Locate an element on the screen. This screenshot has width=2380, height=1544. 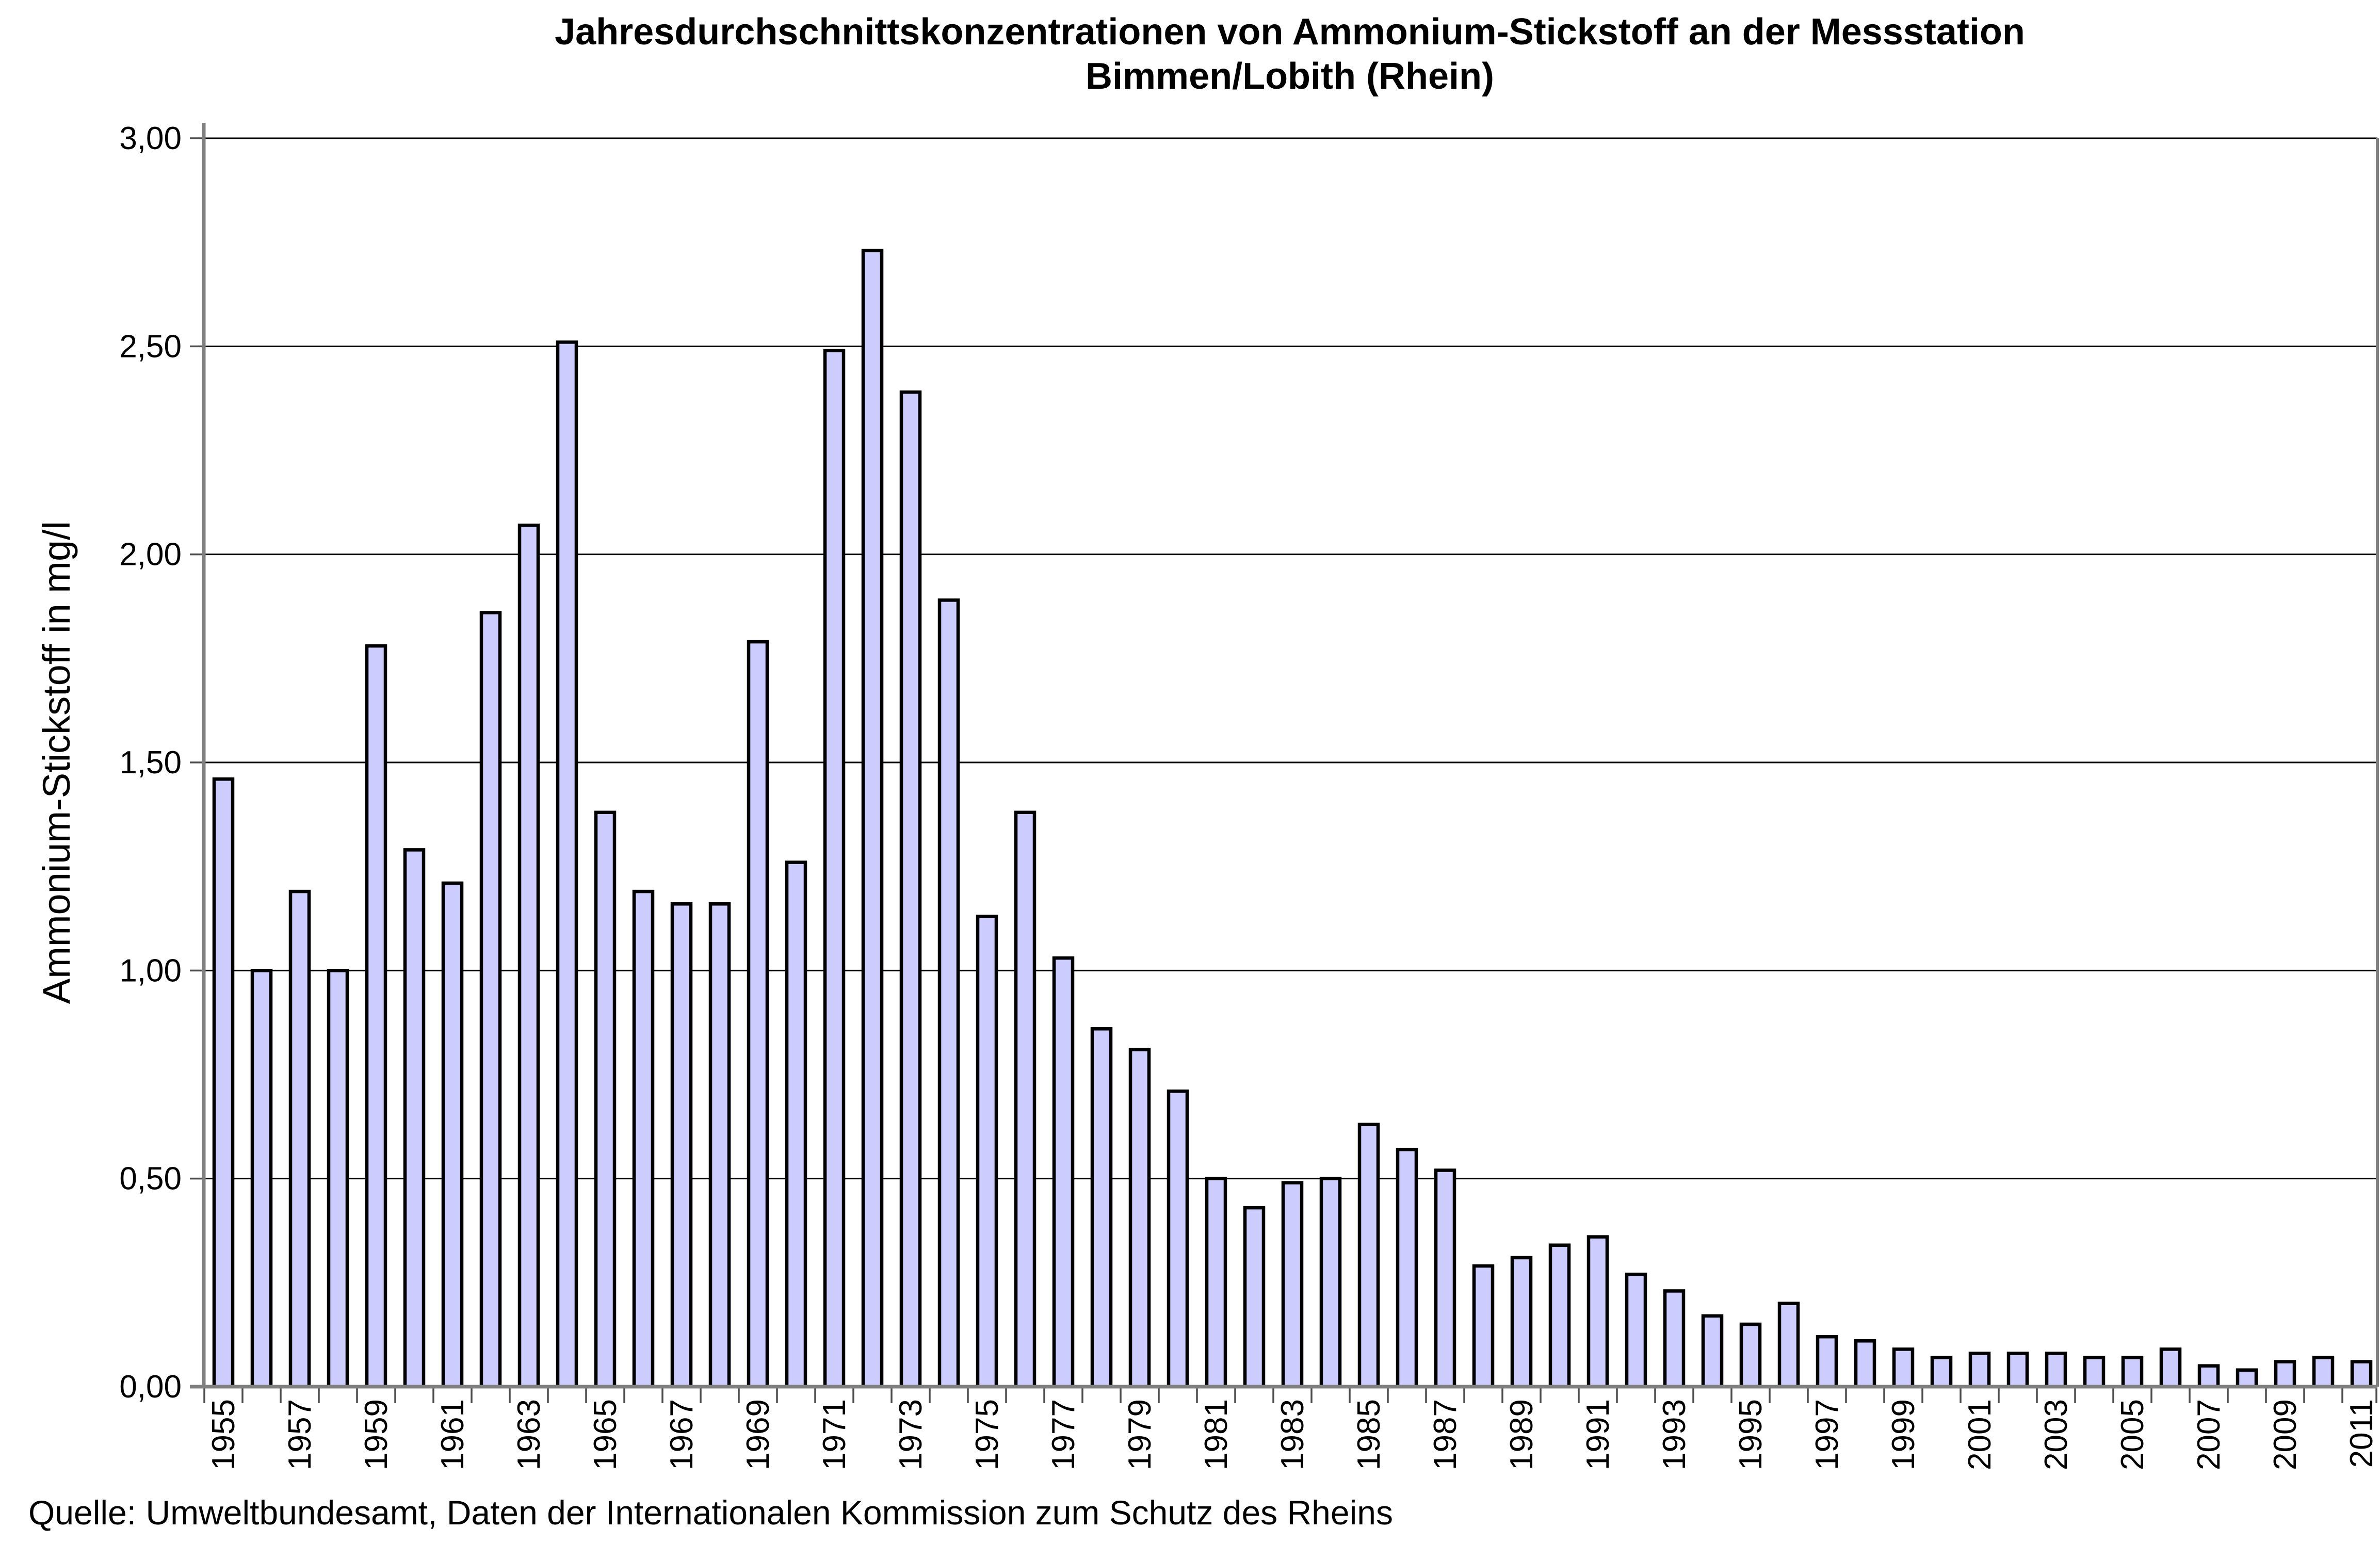
bar-1995 is located at coordinates (1750, 1355).